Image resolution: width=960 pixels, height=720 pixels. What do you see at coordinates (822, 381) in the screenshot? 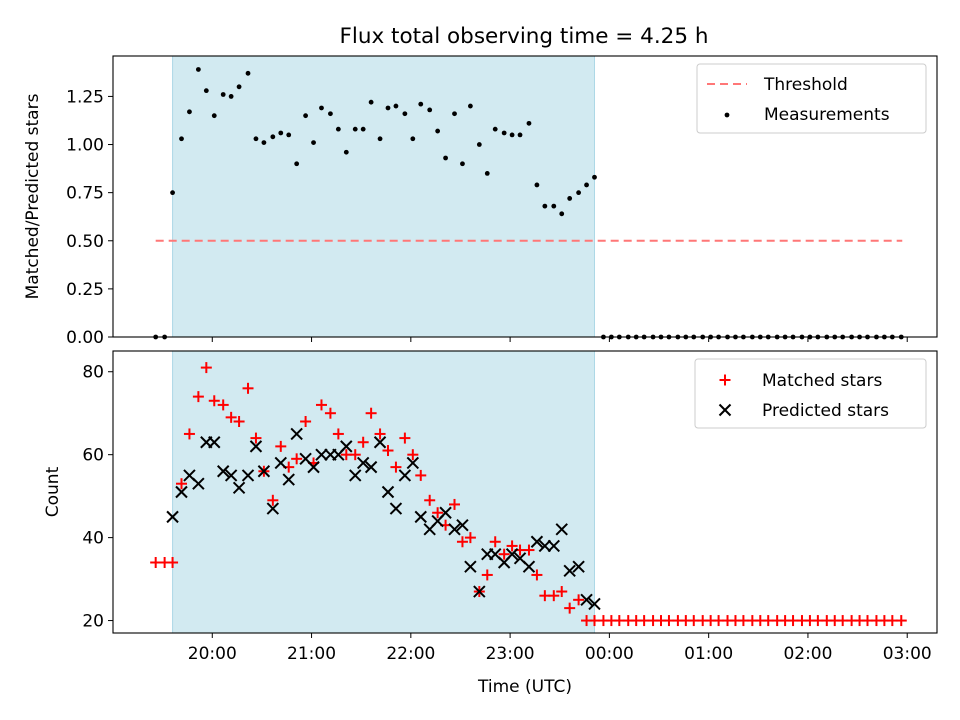
I see `legend-matched-label: Matched stars` at bounding box center [822, 381].